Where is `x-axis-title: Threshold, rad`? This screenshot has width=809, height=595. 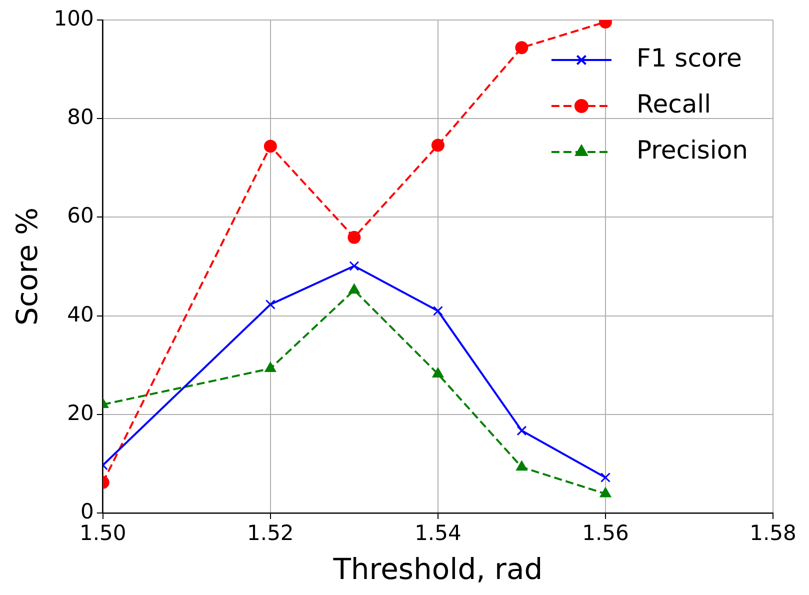
x-axis-title: Threshold, rad is located at coordinates (437, 569).